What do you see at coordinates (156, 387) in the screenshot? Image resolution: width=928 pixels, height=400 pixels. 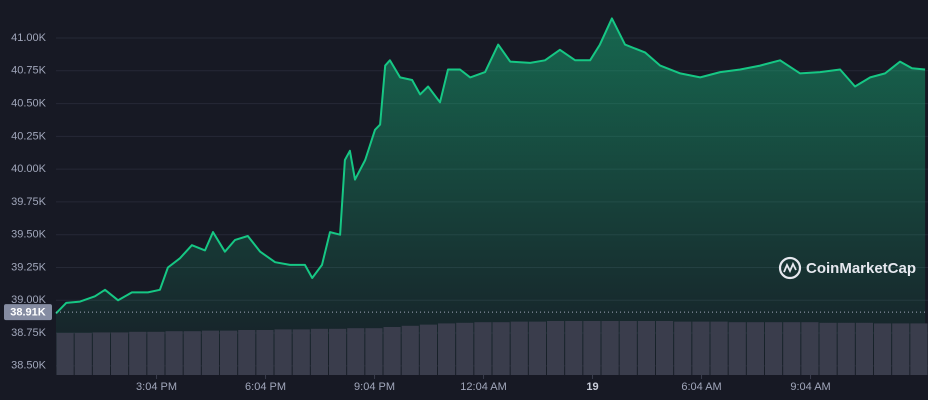 I see `x-tick-label: 3:04 PM` at bounding box center [156, 387].